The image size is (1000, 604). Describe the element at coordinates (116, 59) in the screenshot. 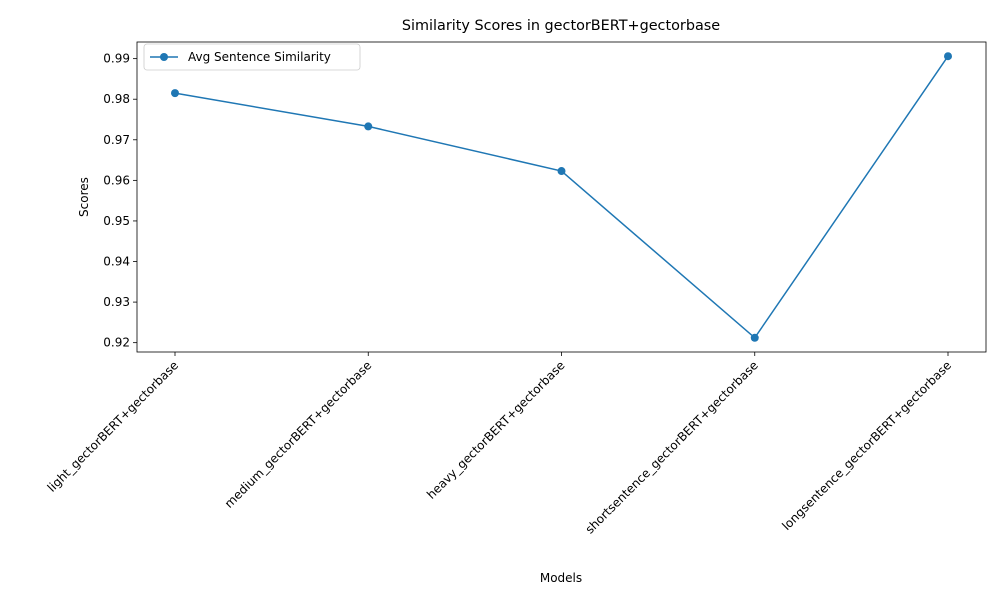

I see `y-tick-label: 0.99` at that location.